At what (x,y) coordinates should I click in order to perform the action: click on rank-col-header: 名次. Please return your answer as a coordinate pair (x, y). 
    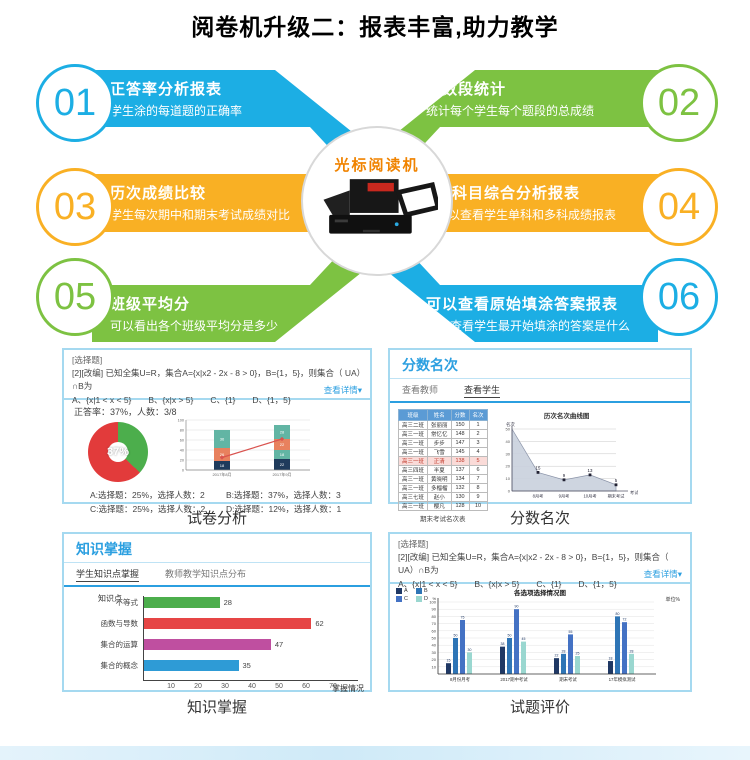
    Looking at the image, I should click on (478, 415).